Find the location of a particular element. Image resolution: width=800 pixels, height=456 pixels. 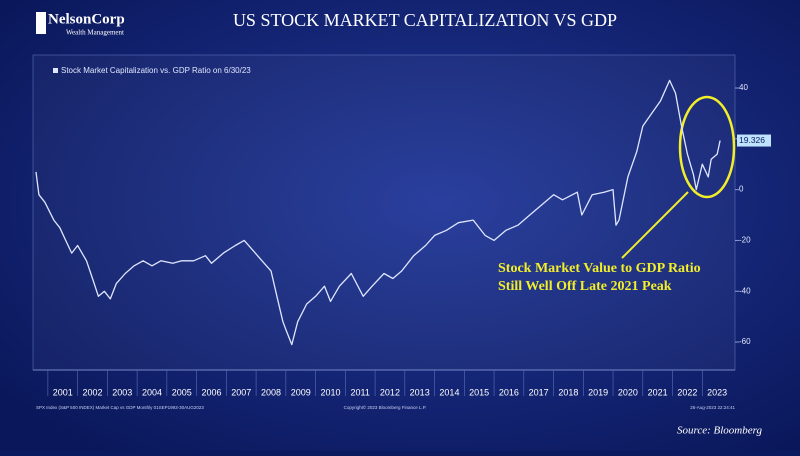

x-tick-label: 2016 is located at coordinates (509, 392).